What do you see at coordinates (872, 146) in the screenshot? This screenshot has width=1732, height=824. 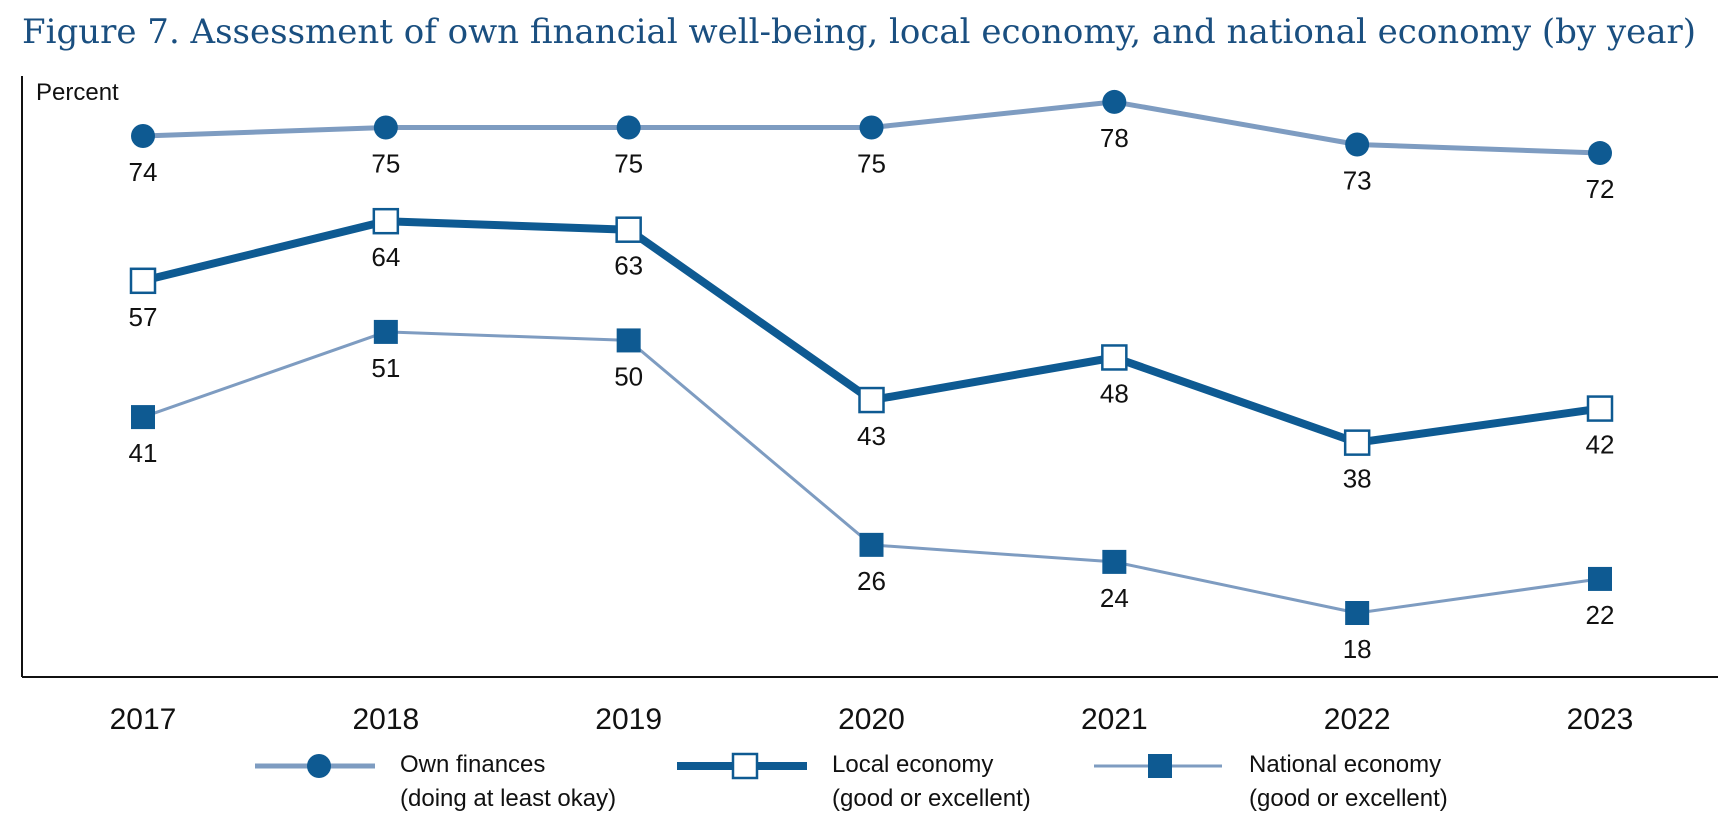 I see `series-filled-circle: 74 75 75 75 78 73 72` at bounding box center [872, 146].